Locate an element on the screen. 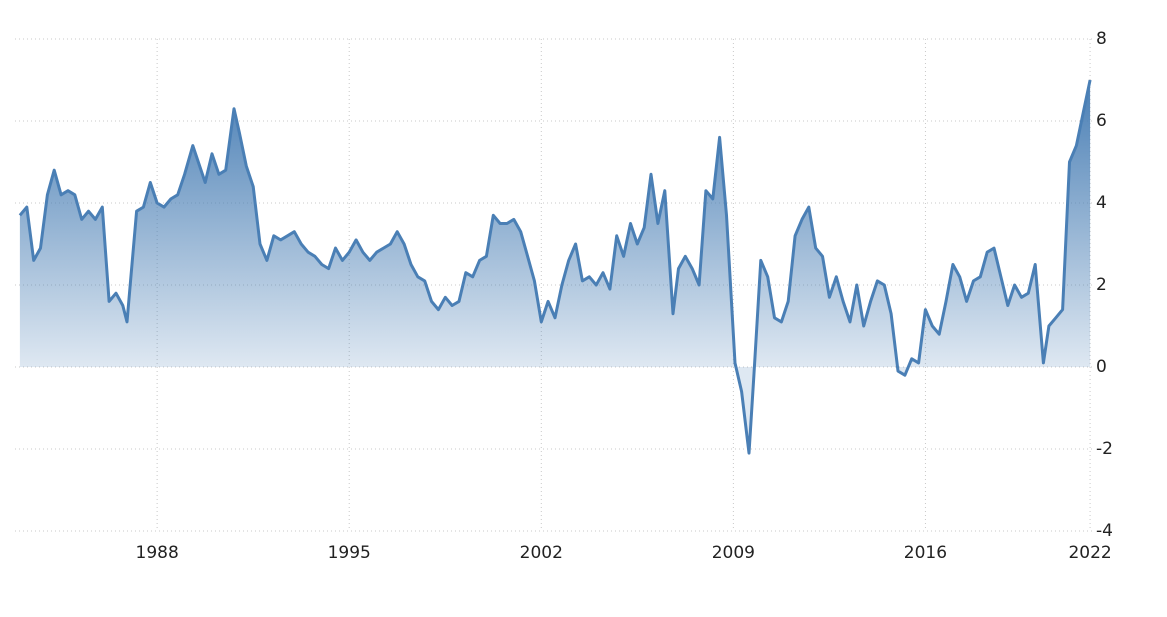  y-tick-label: 8 is located at coordinates (1101, 39).